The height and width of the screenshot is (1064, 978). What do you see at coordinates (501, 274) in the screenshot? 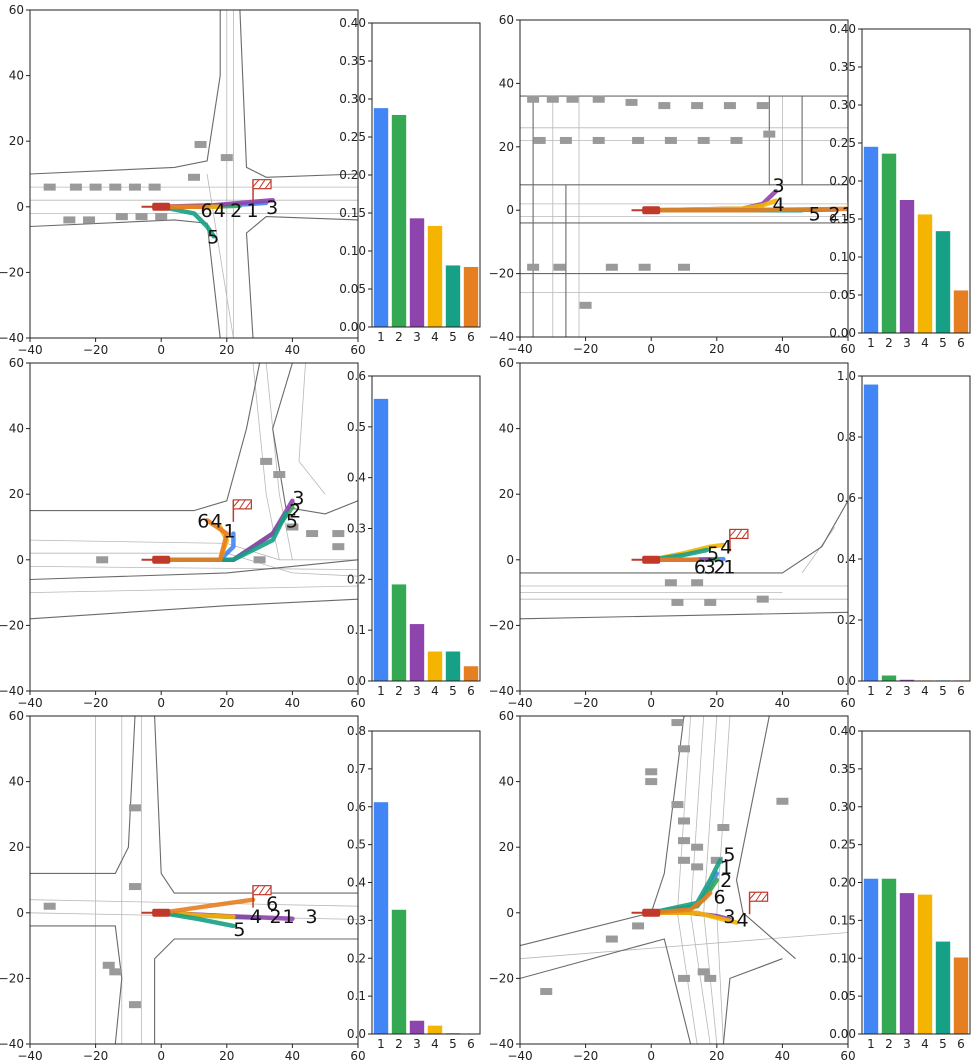
I see `y-tick-label: −20` at bounding box center [501, 274].